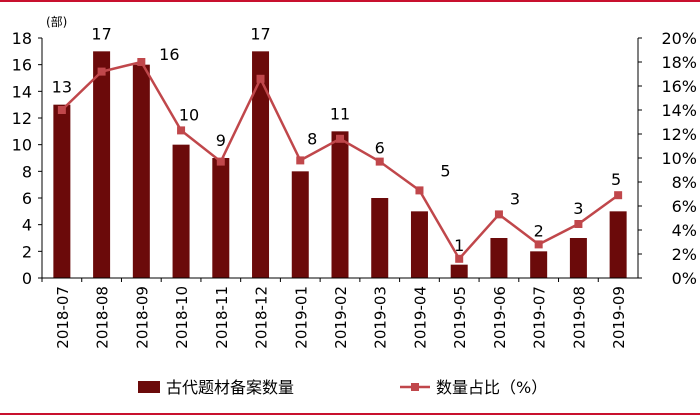 The image size is (700, 420). I want to click on left-tick-label: 16, so click(22, 65).